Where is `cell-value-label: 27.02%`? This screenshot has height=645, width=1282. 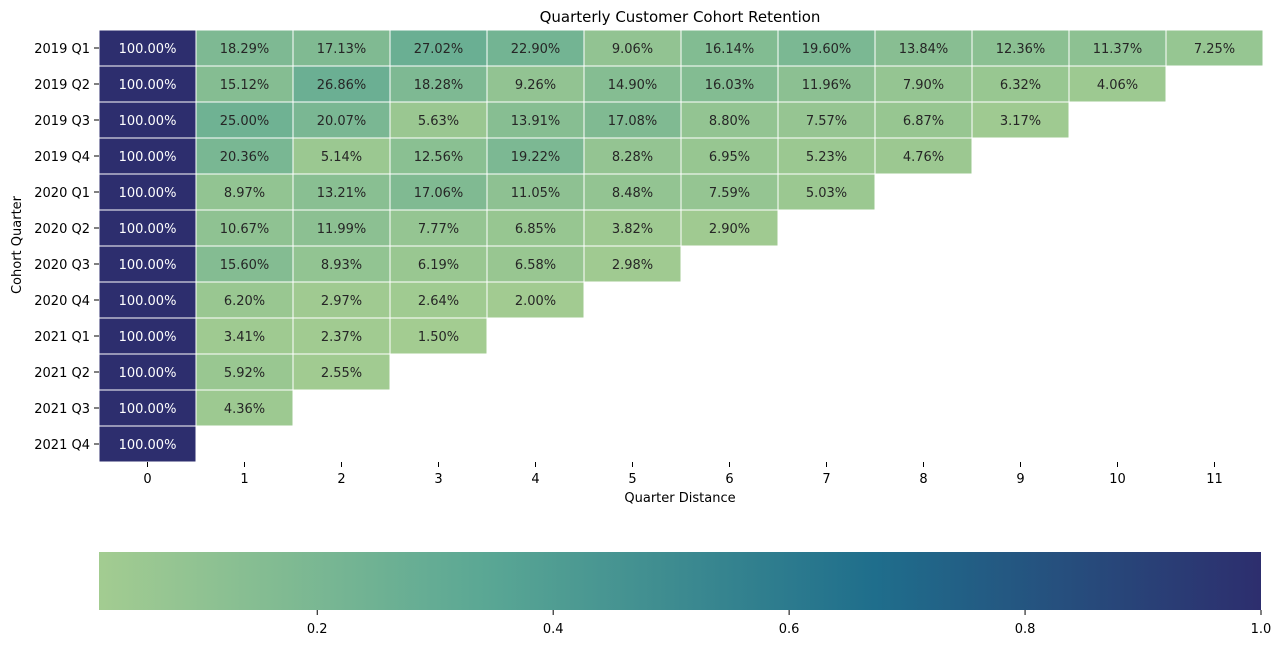
cell-value-label: 27.02% is located at coordinates (439, 49).